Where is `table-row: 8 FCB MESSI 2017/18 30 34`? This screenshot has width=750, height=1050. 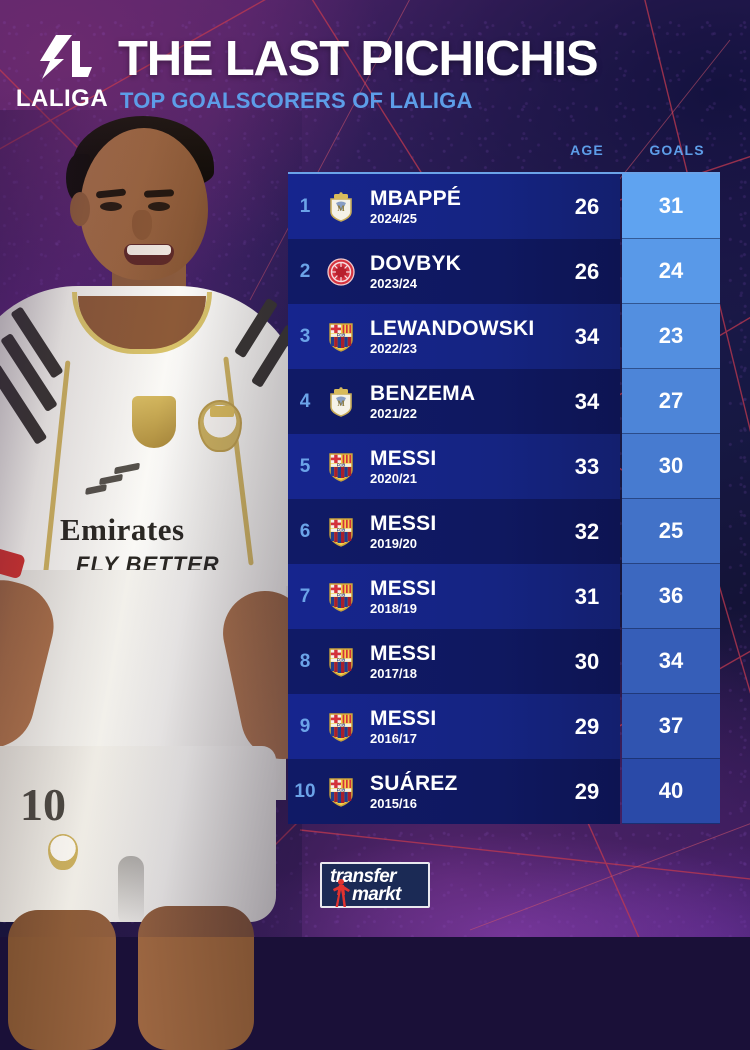
table-row: 8 FCB MESSI 2017/18 30 34 is located at coordinates (504, 661).